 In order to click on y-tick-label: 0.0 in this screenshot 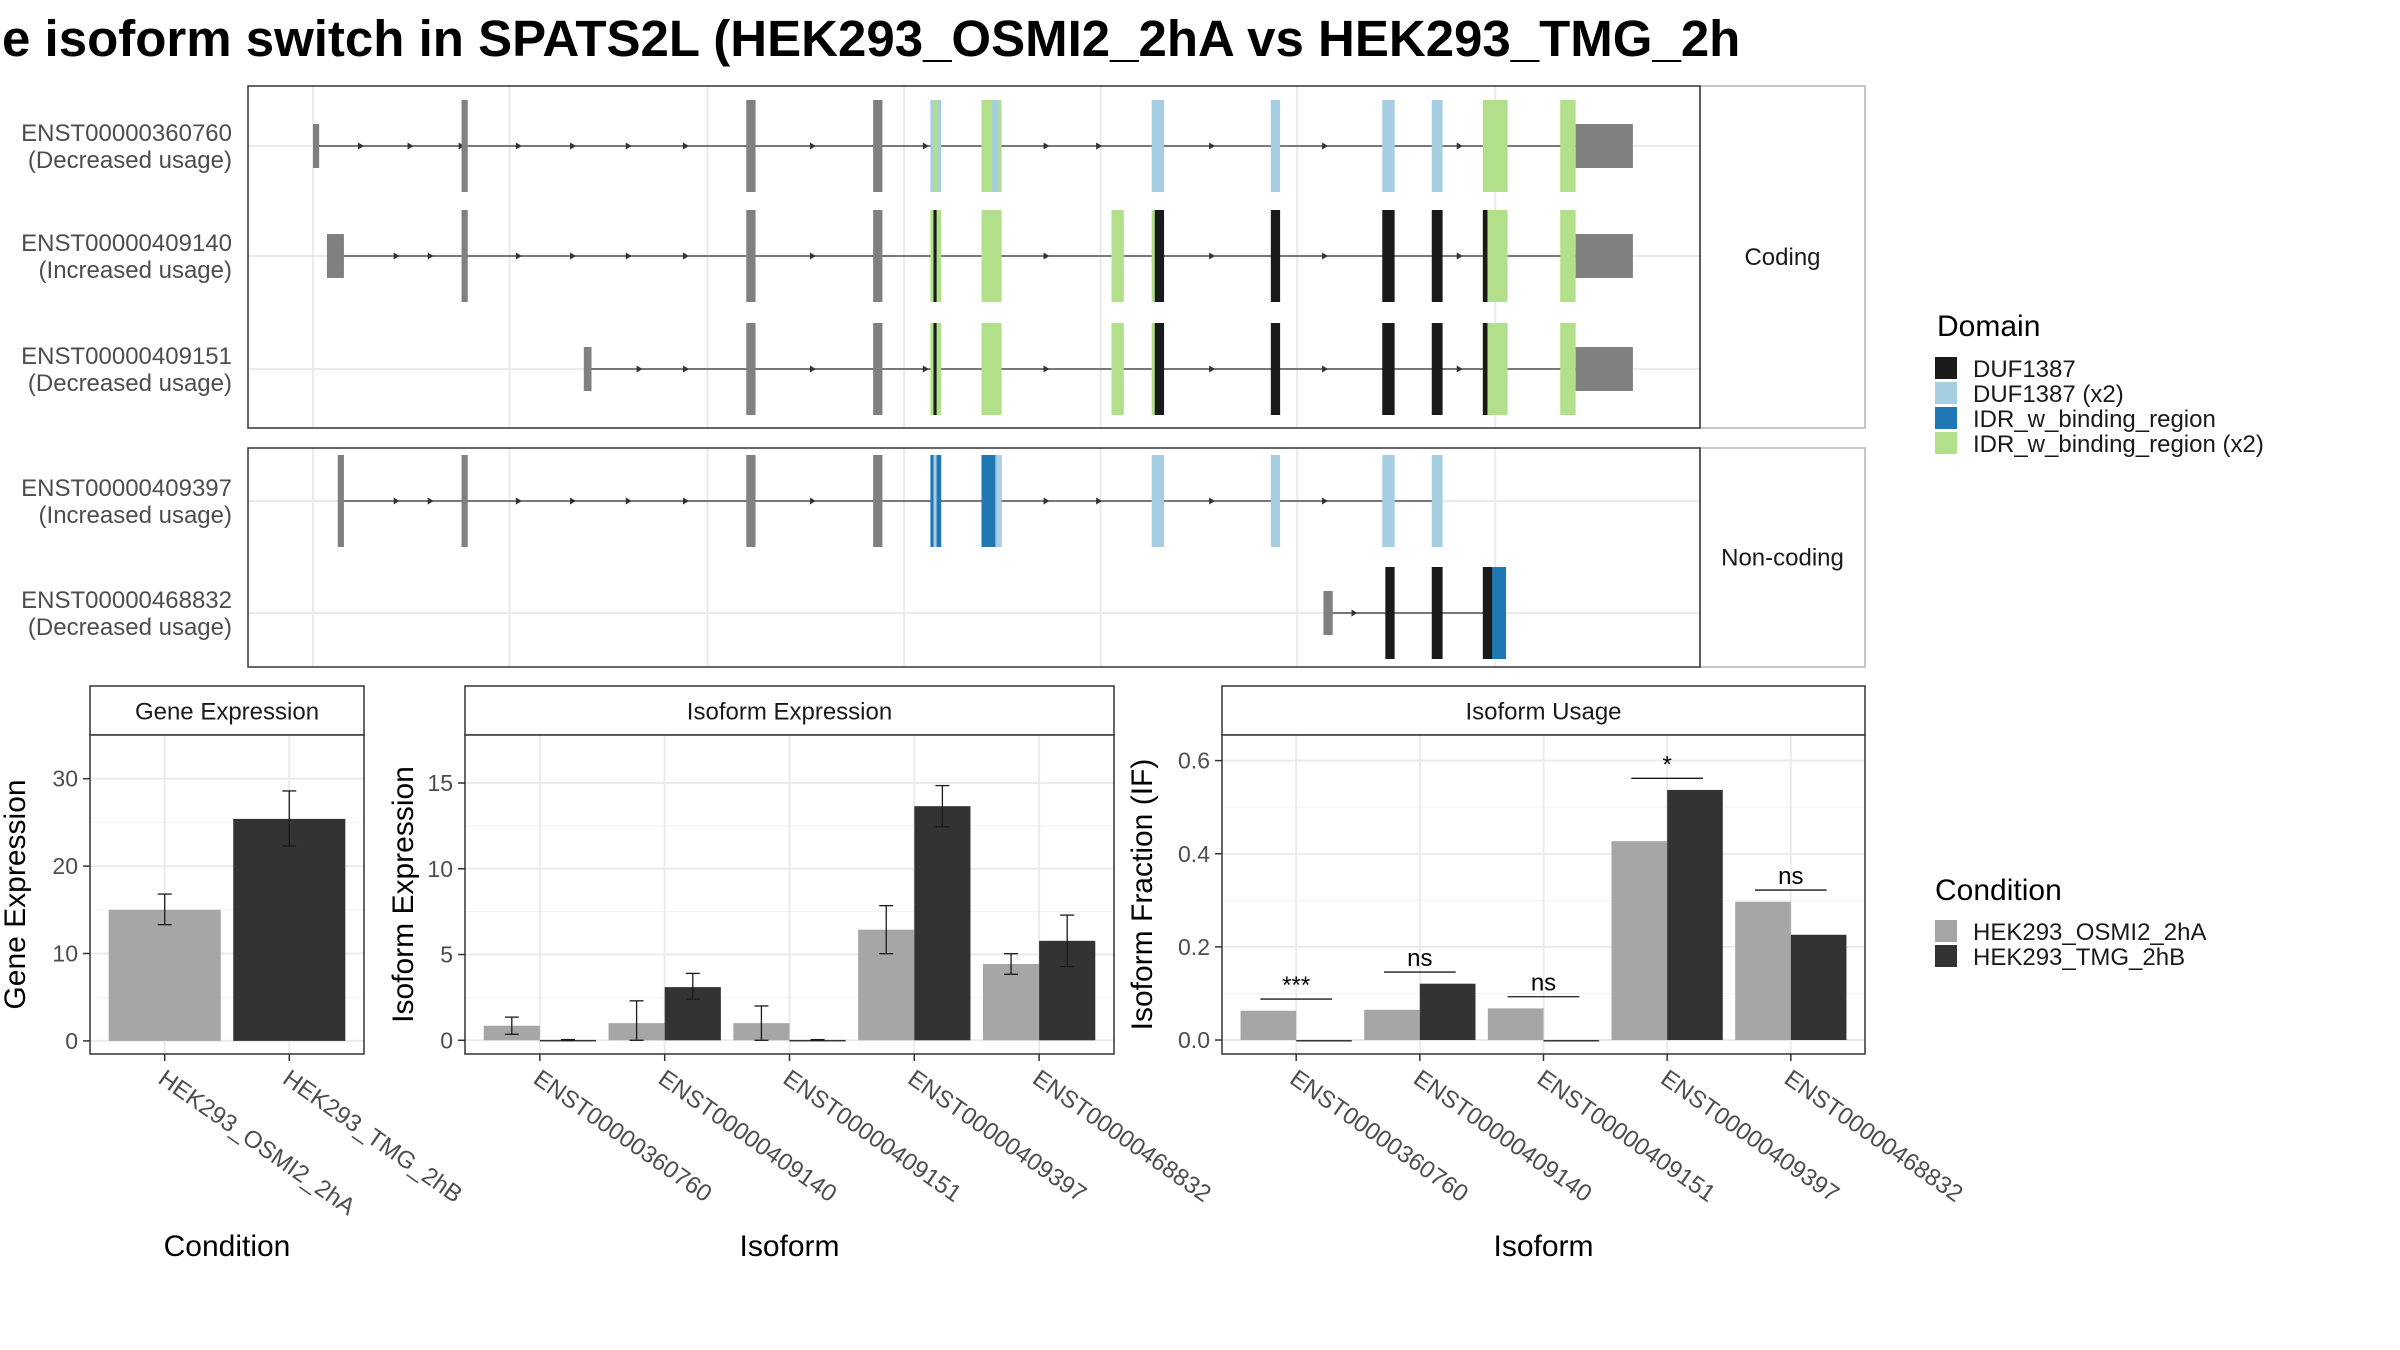, I will do `click(1194, 1040)`.